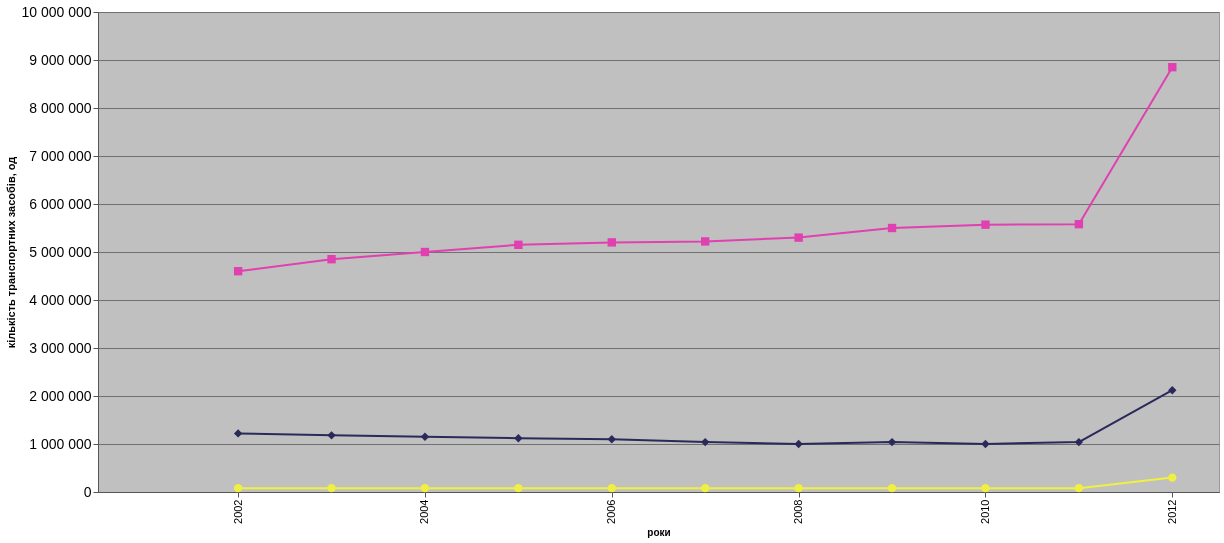 The image size is (1224, 543). I want to click on y-tick-label: 8 000 000, so click(60, 107).